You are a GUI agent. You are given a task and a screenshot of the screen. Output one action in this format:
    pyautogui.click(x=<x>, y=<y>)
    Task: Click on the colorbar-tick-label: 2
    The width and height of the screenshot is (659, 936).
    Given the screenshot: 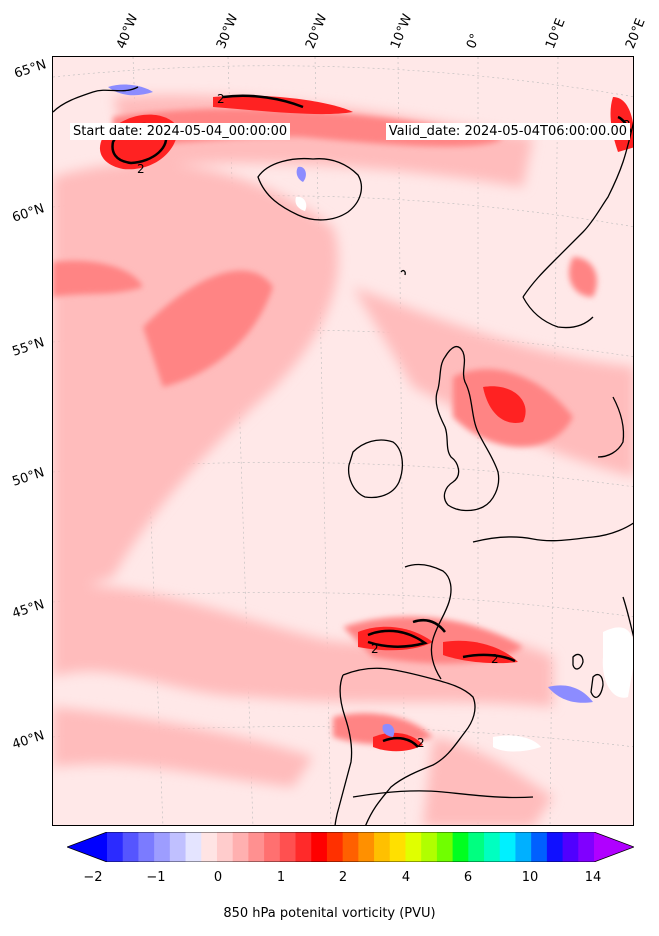 What is the action you would take?
    pyautogui.click(x=343, y=877)
    